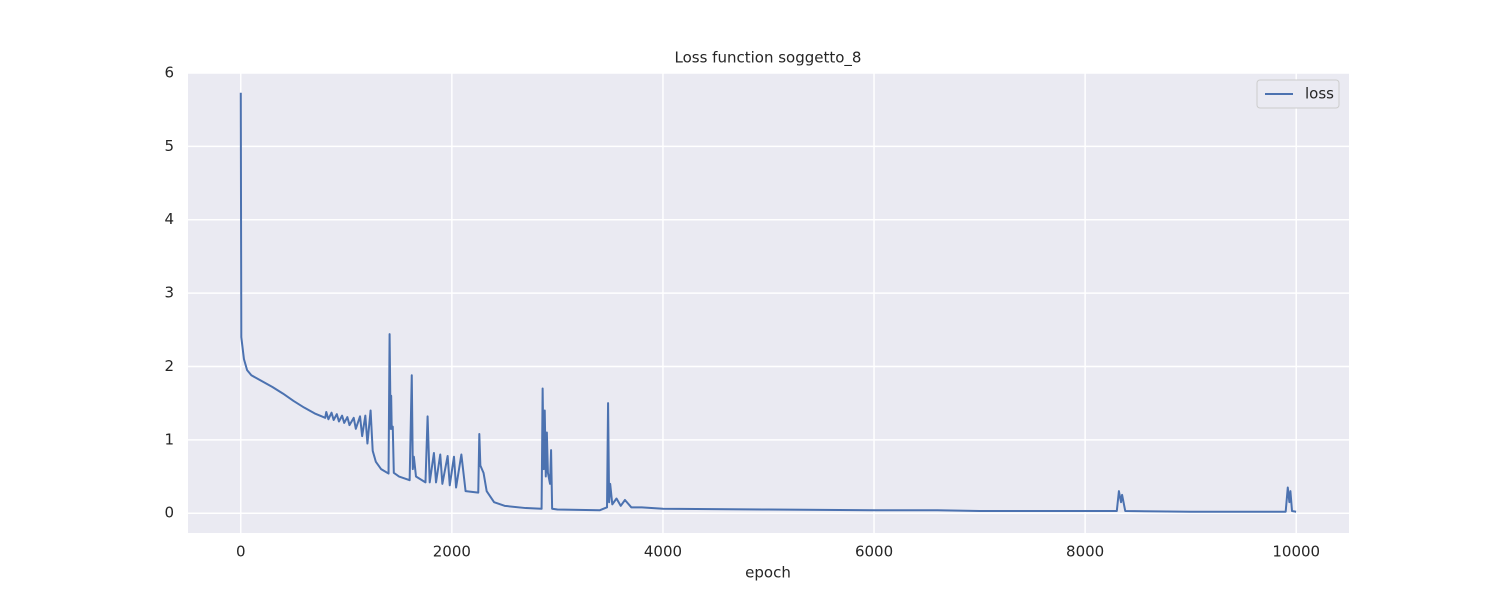 The image size is (1500, 600). What do you see at coordinates (169, 439) in the screenshot?
I see `y-tick-label: 1` at bounding box center [169, 439].